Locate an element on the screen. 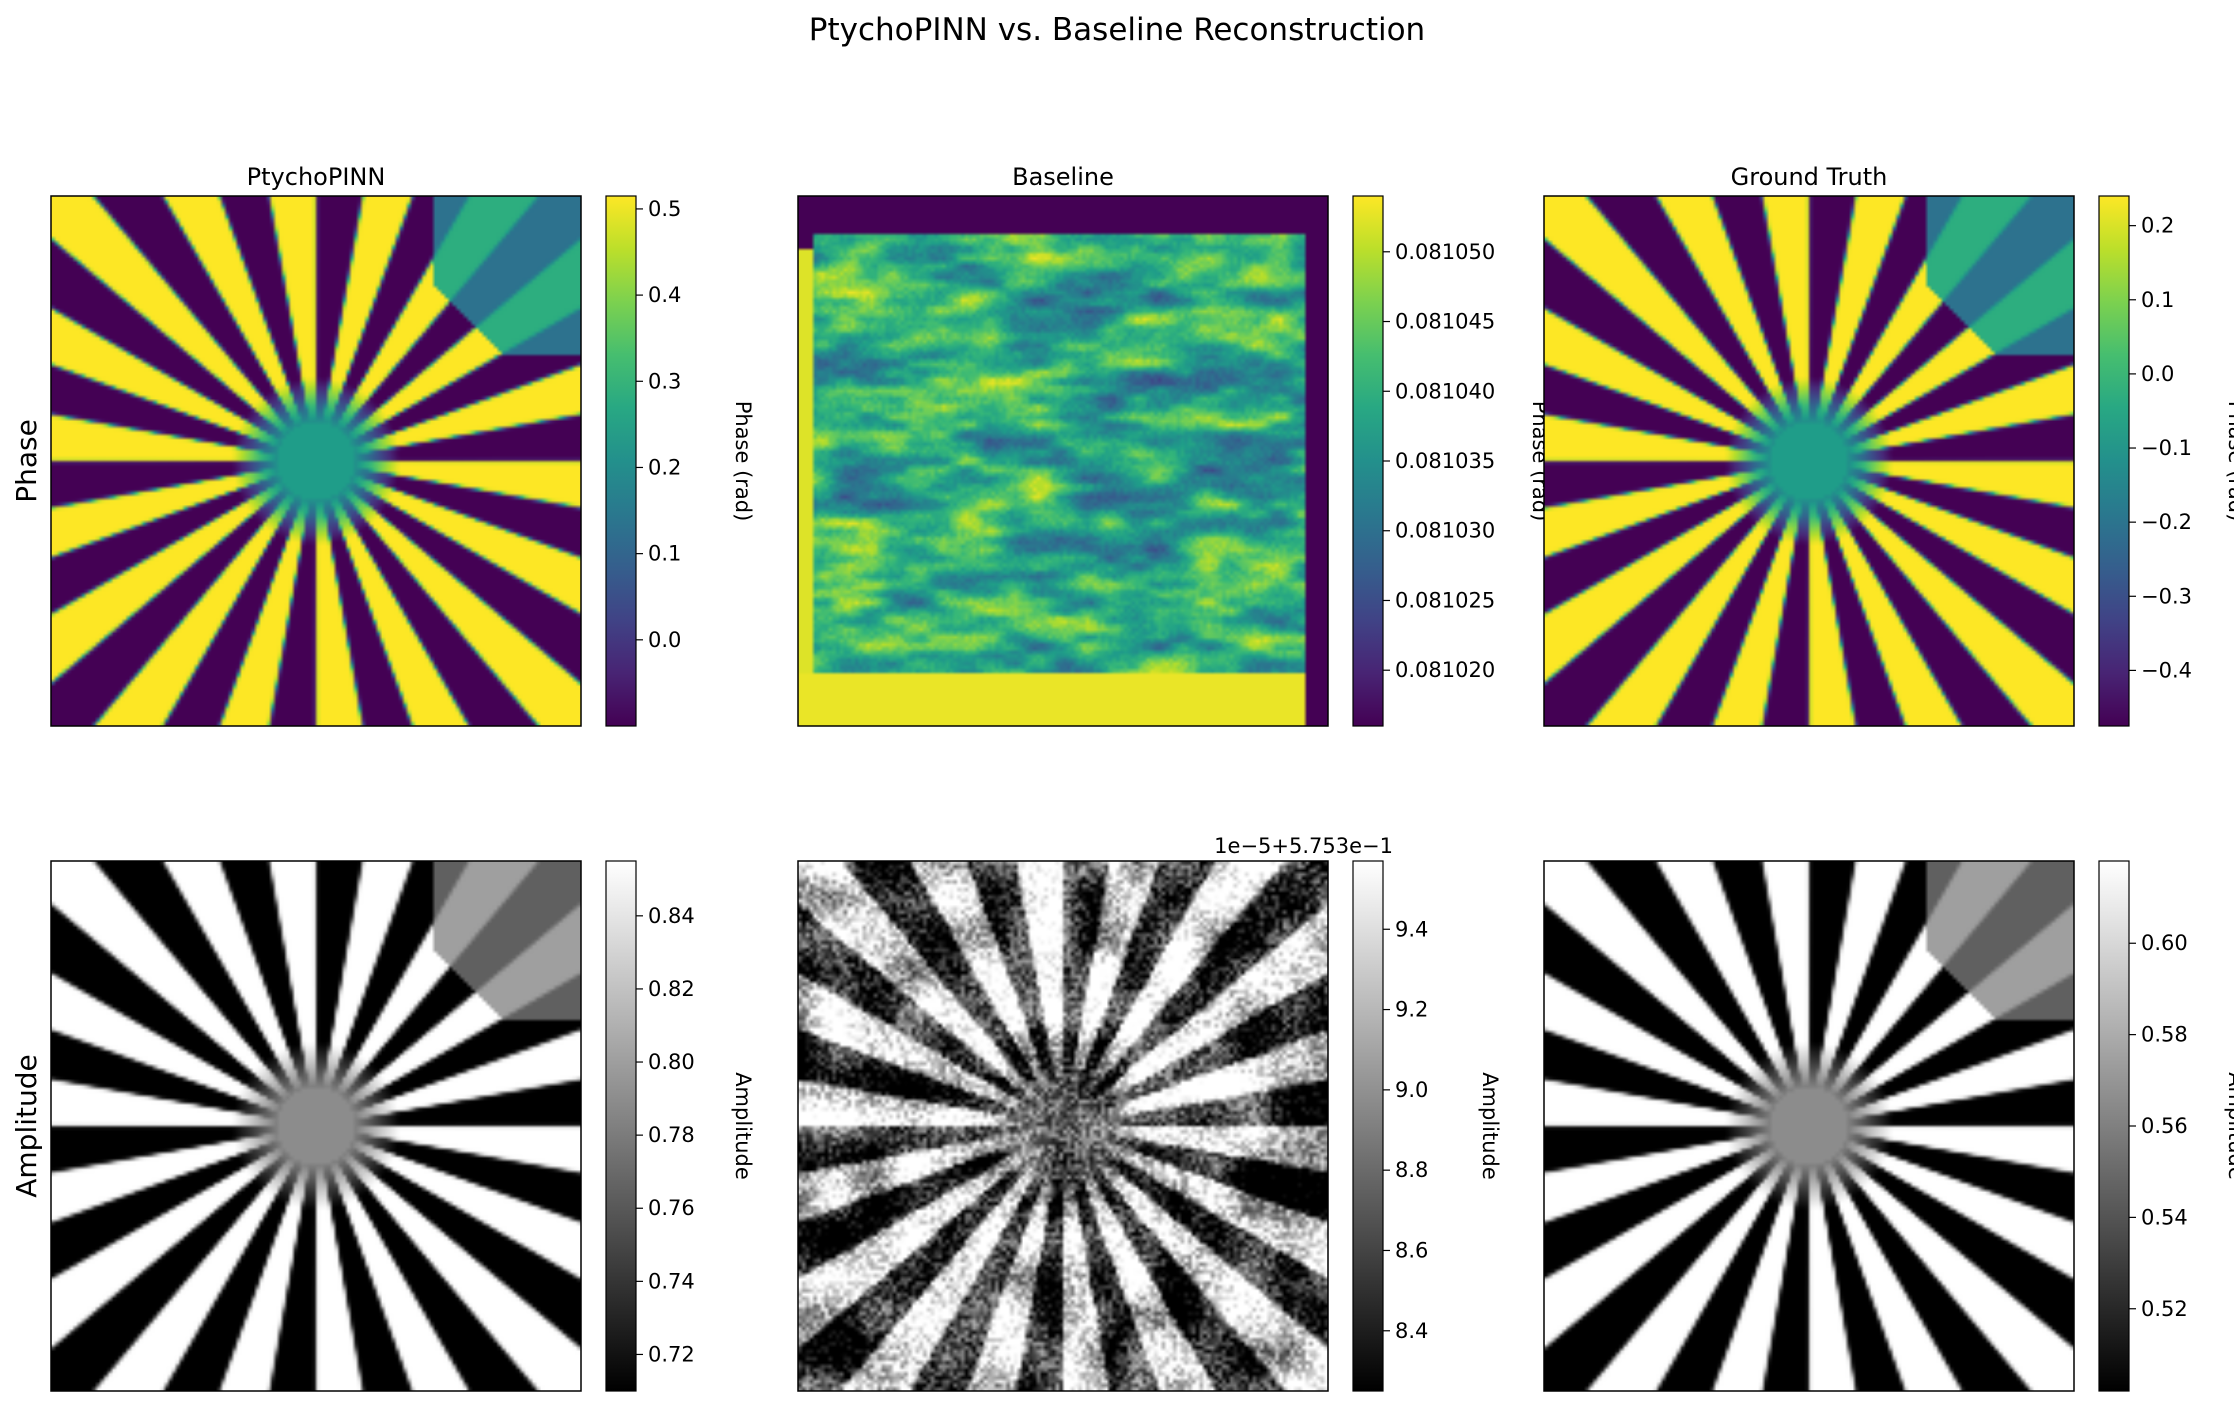 This screenshot has width=2234, height=1407. colorbar-tick-label: −0.4 is located at coordinates (2166, 670).